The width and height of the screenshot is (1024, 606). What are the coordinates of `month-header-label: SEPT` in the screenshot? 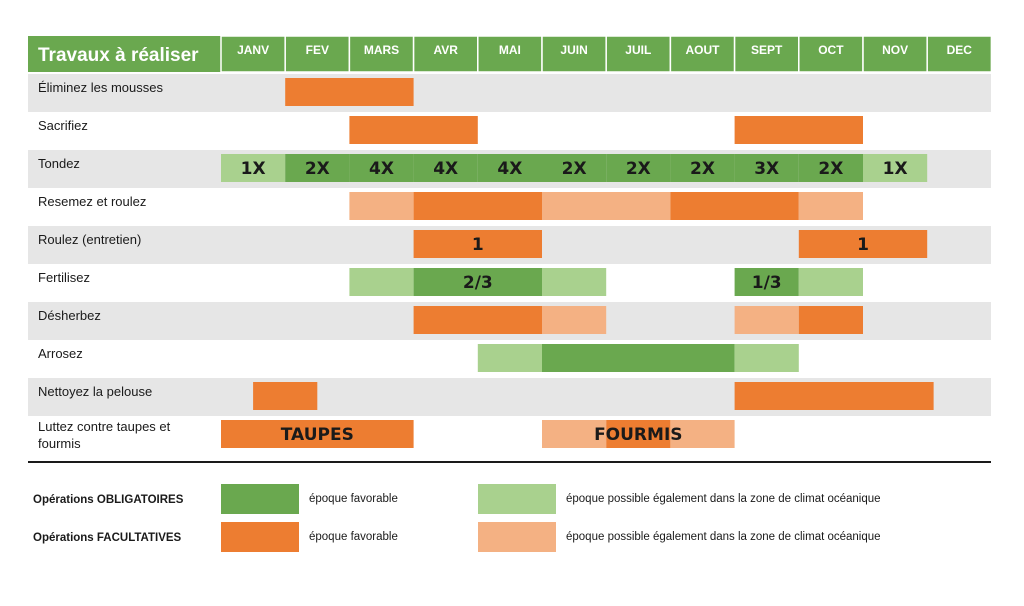 It's located at (767, 50).